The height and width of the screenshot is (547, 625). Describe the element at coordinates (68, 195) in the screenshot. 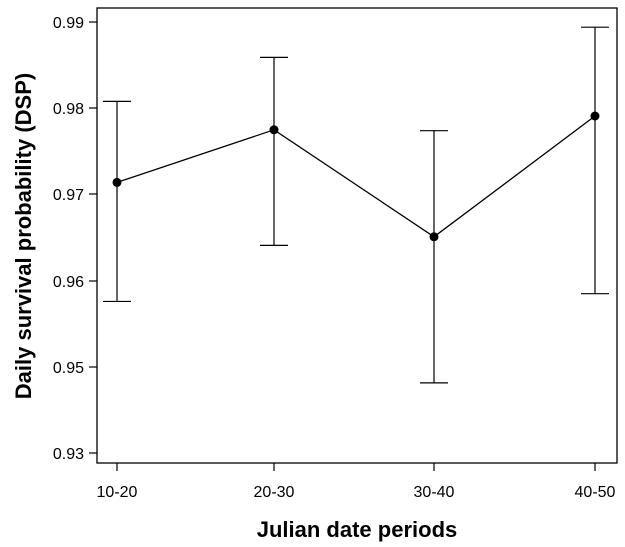

I see `y-tick-label-0.97: 0.97` at that location.